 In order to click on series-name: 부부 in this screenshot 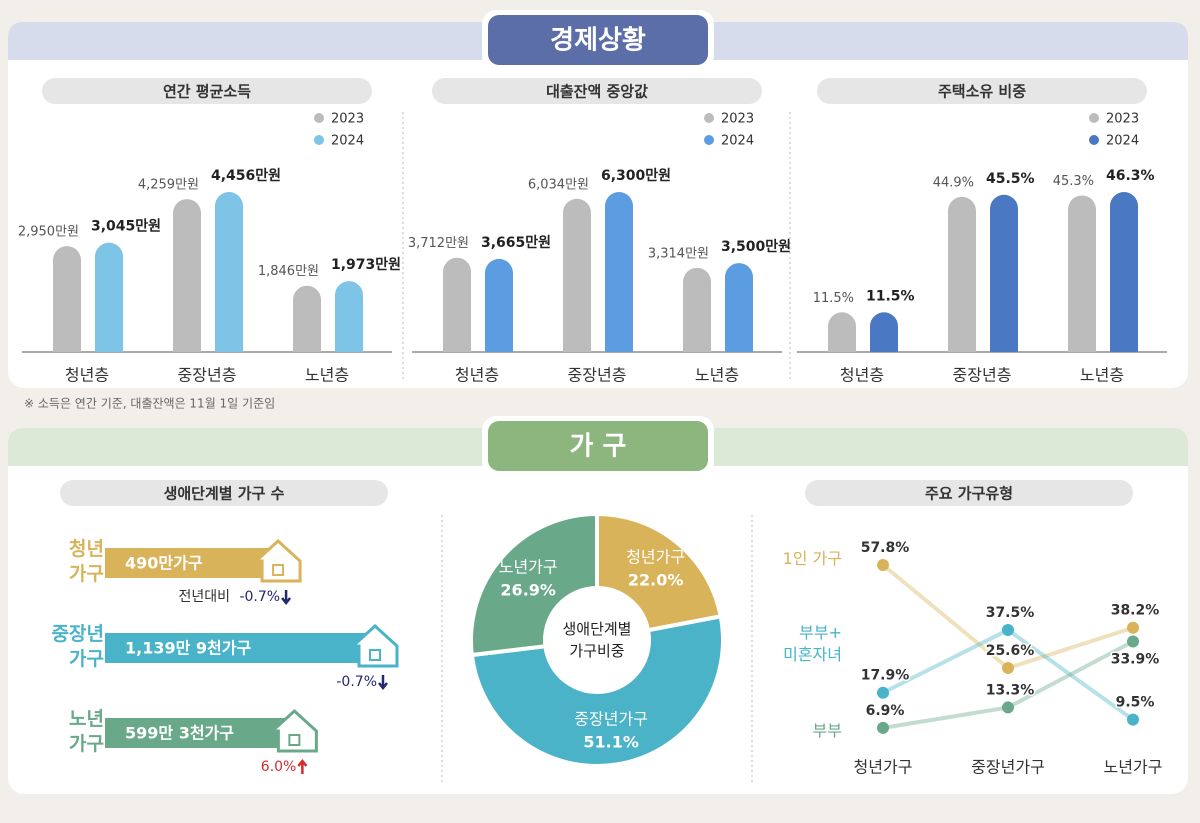, I will do `click(827, 730)`.